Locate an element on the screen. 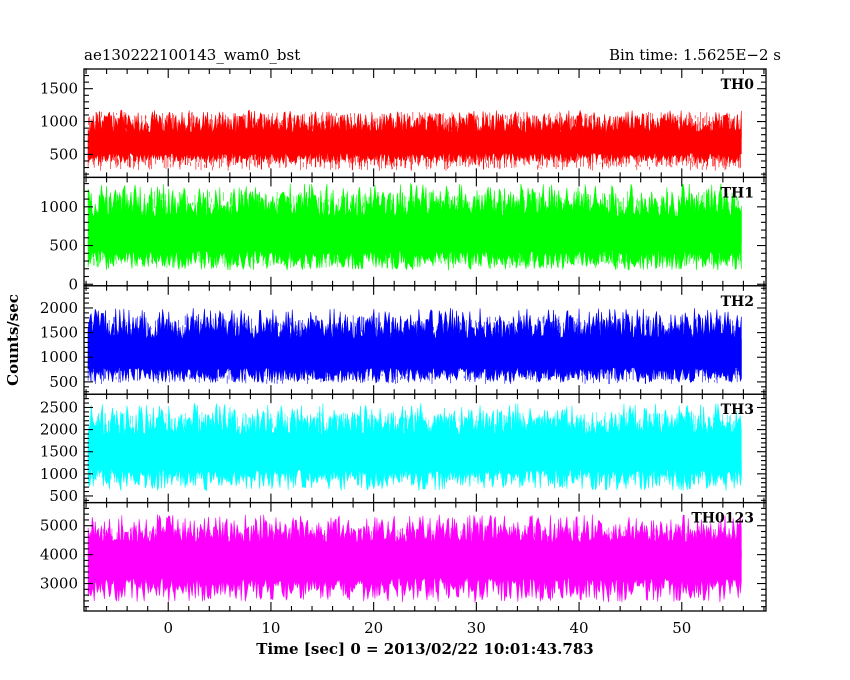  y-tick-label-th3: 1000 is located at coordinates (59, 474).